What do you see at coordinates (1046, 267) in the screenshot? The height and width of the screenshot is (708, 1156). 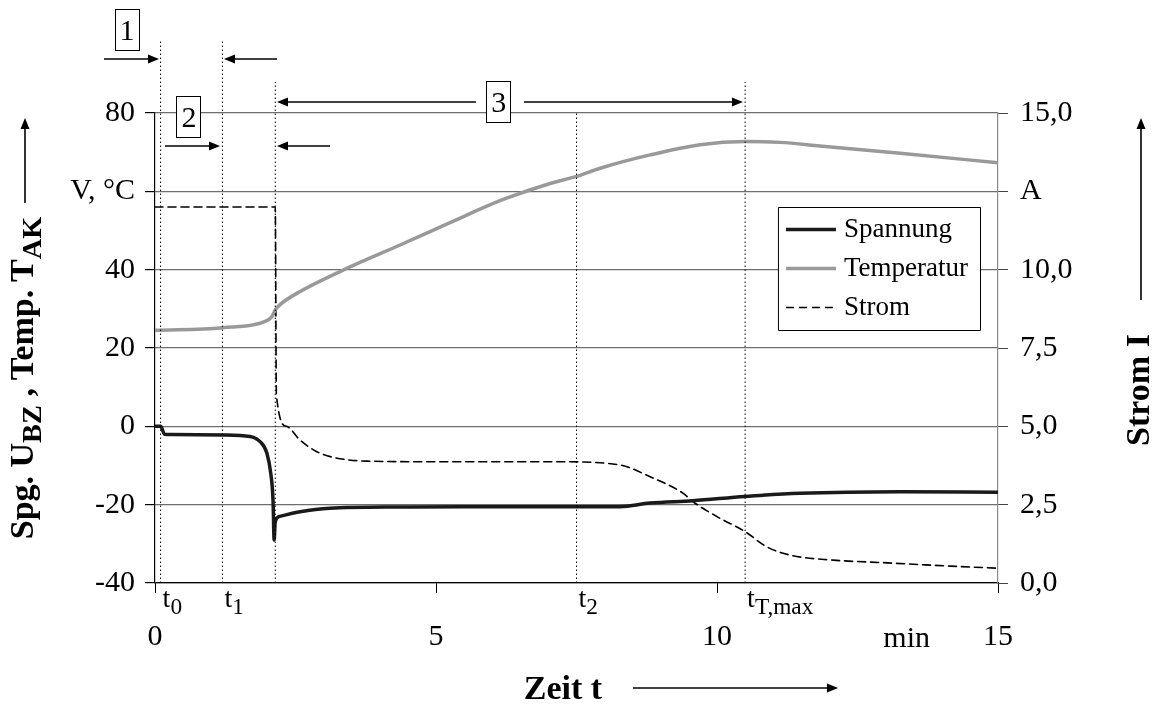 I see `y2-tick-label: 10,0` at bounding box center [1046, 267].